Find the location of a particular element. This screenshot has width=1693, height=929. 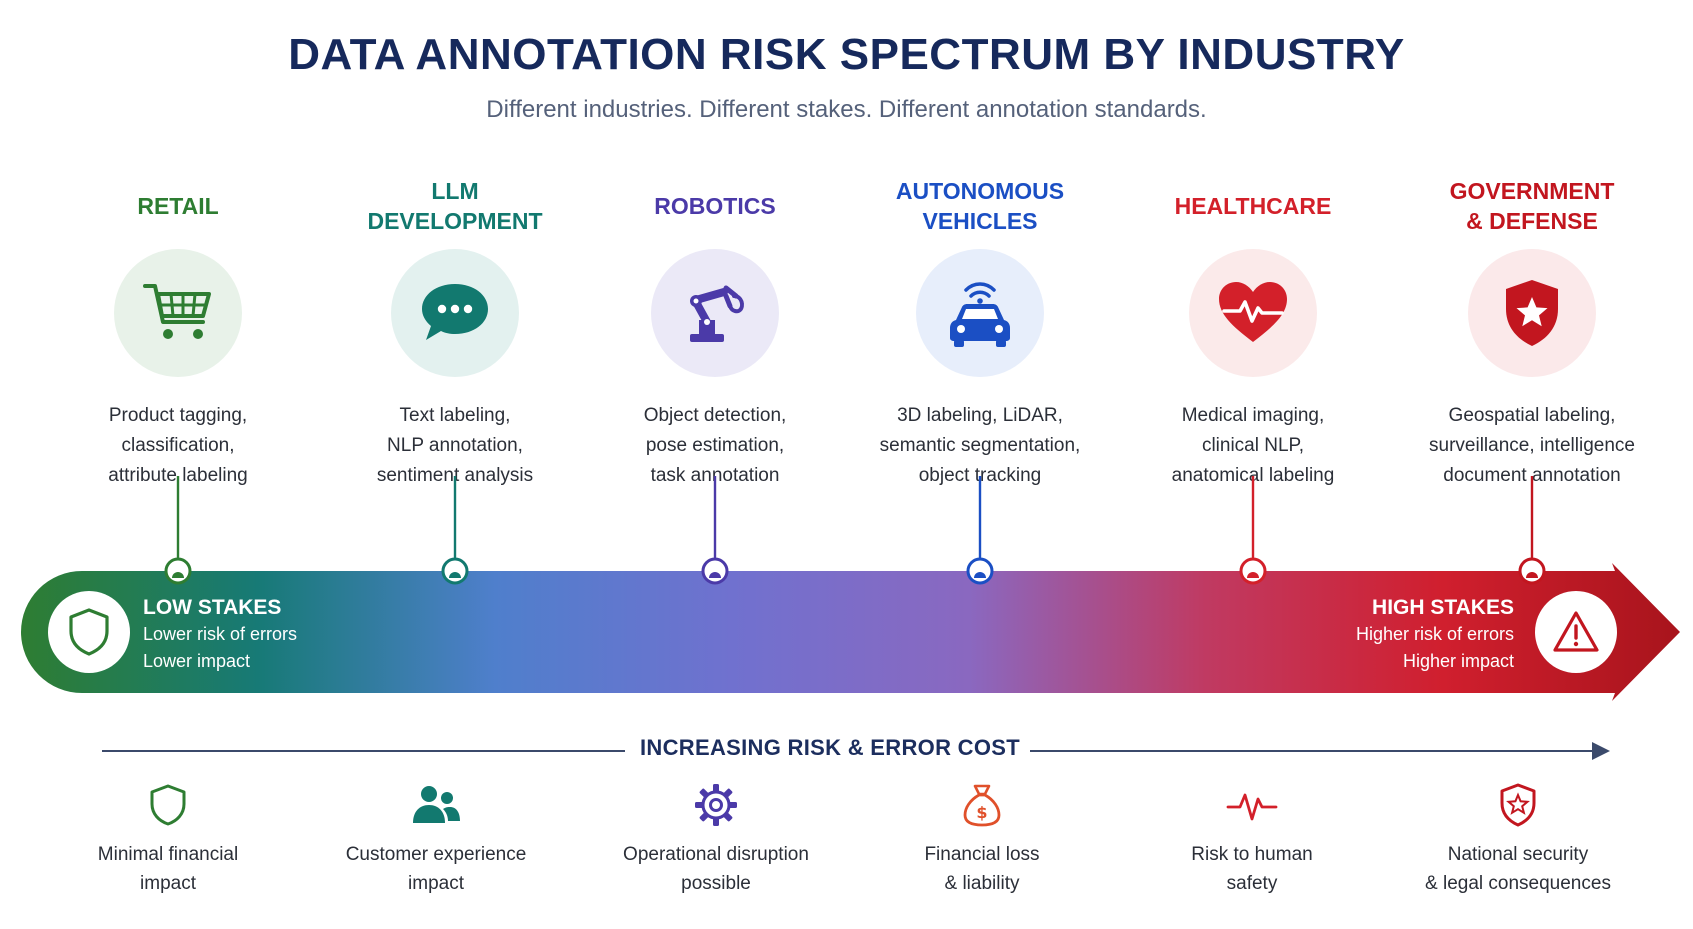

robot-arm-icon is located at coordinates (715, 313).